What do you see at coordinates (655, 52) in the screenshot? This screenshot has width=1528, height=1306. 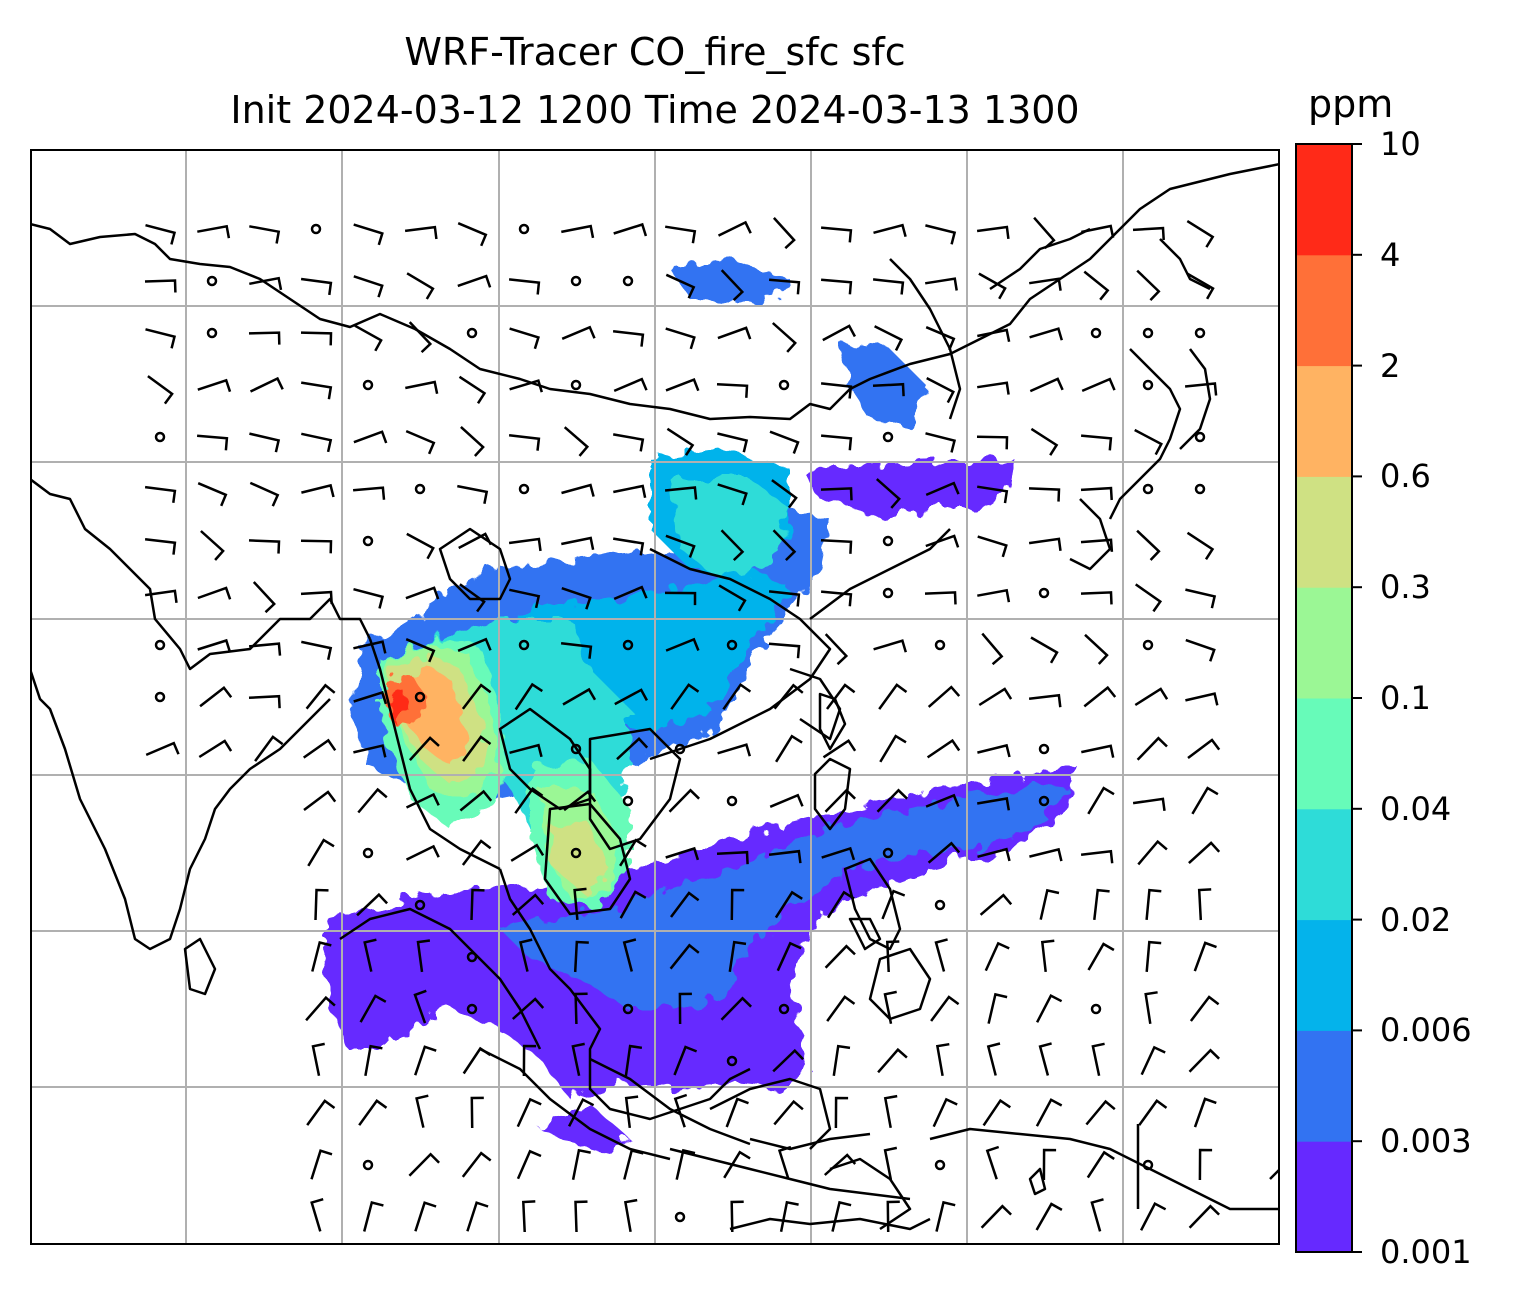 I see `figure-title-line1: WRF-Tracer CO_fire_sfc sfc` at bounding box center [655, 52].